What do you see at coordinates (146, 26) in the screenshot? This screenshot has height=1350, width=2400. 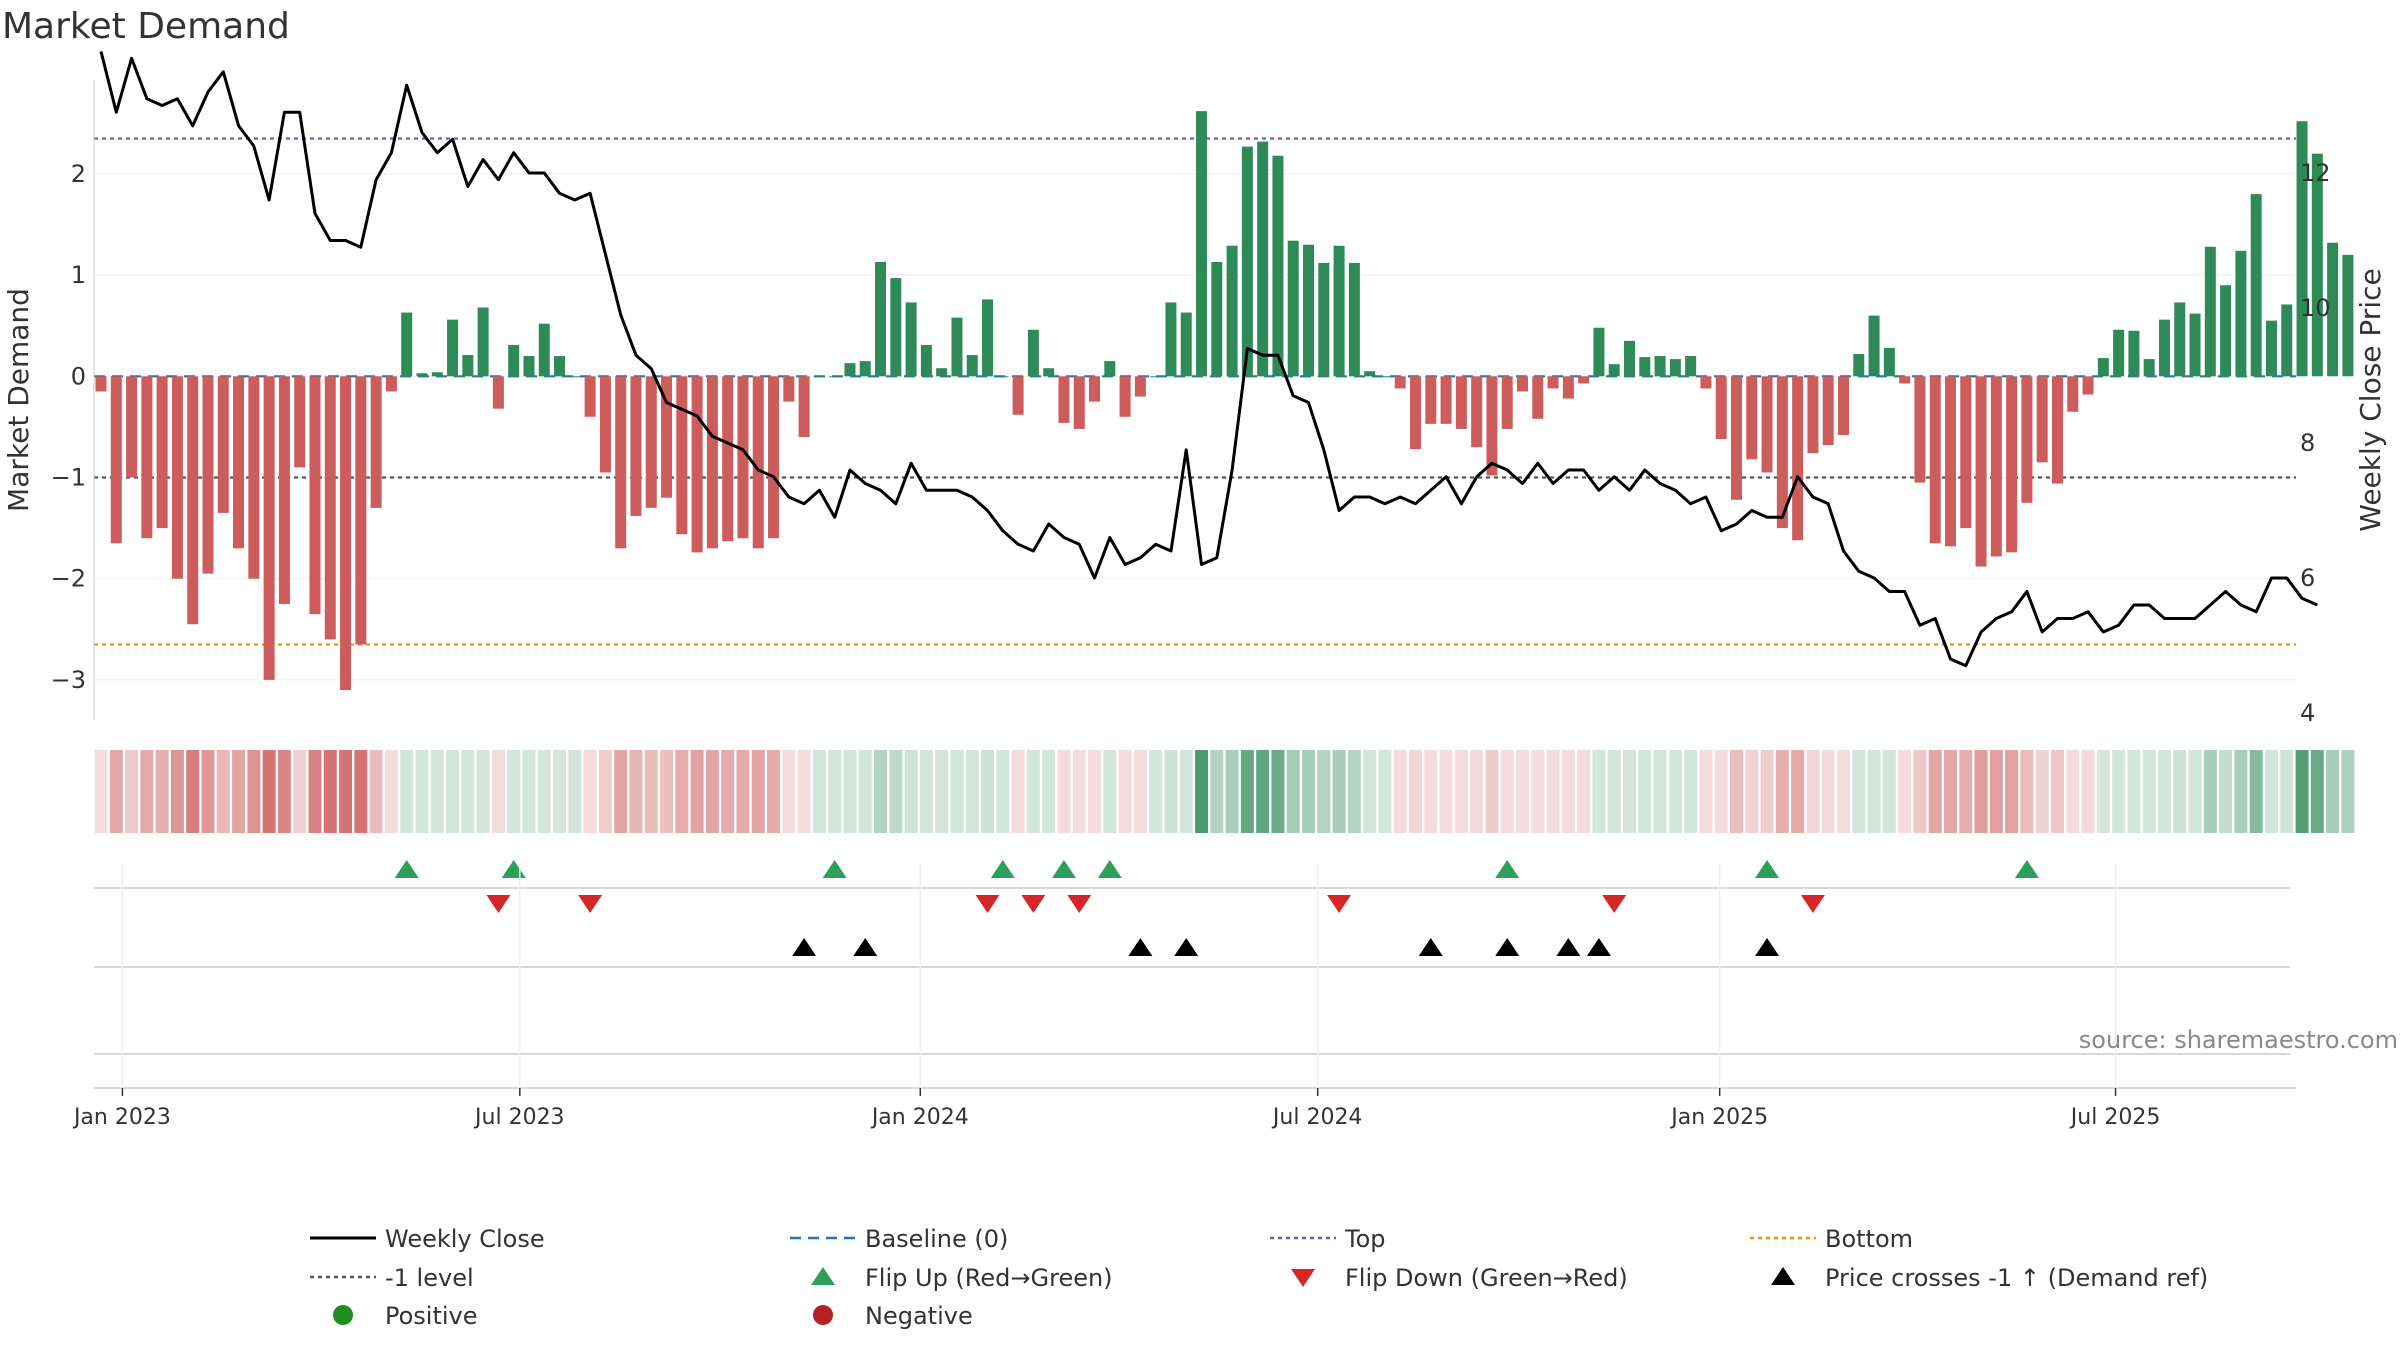 I see `chart-title: Market Demand` at bounding box center [146, 26].